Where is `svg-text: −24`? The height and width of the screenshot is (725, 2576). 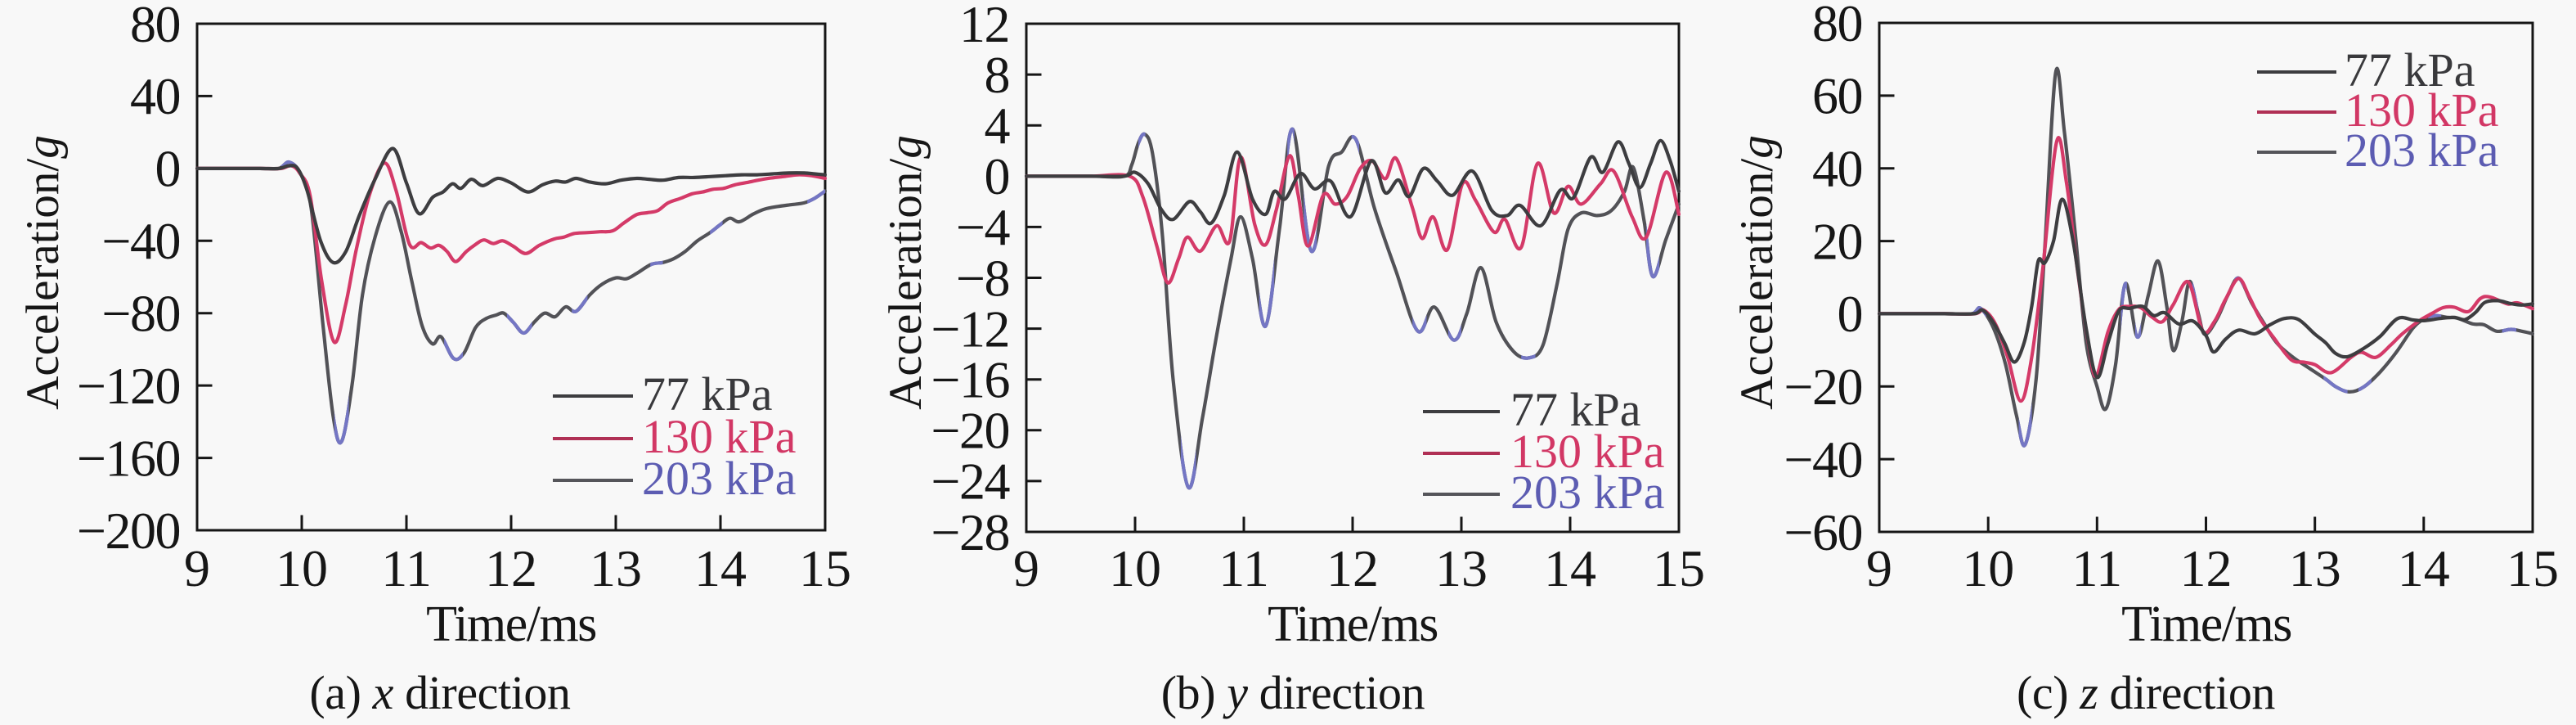
svg-text: −24 is located at coordinates (970, 482).